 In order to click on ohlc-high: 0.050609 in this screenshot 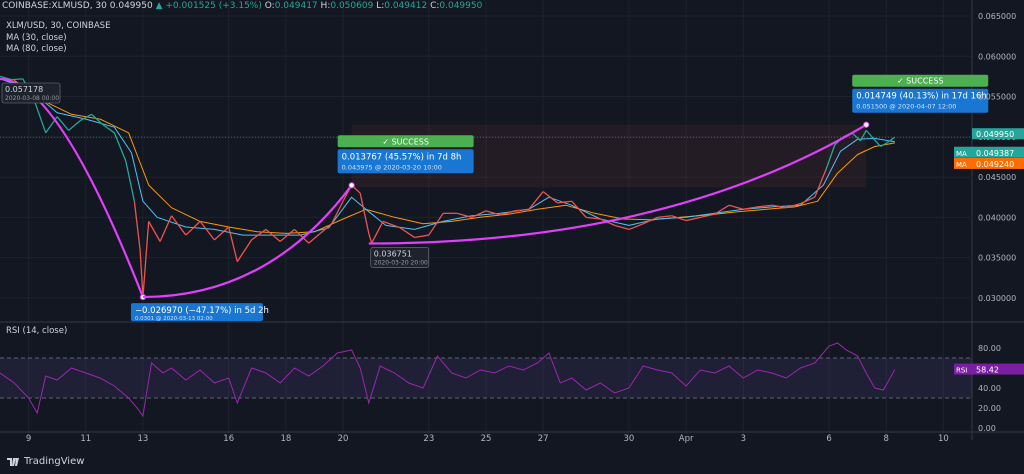, I will do `click(352, 6)`.